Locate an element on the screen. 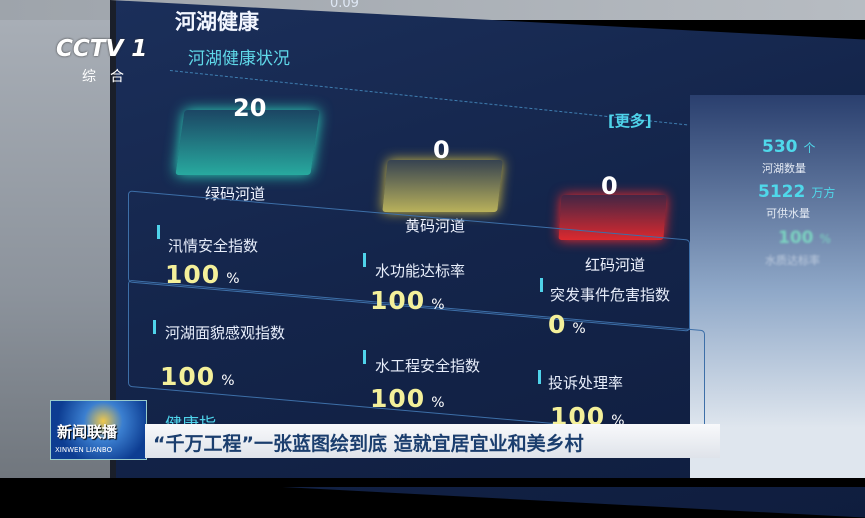 This screenshot has height=518, width=865. green-code-count: 20 is located at coordinates (250, 108).